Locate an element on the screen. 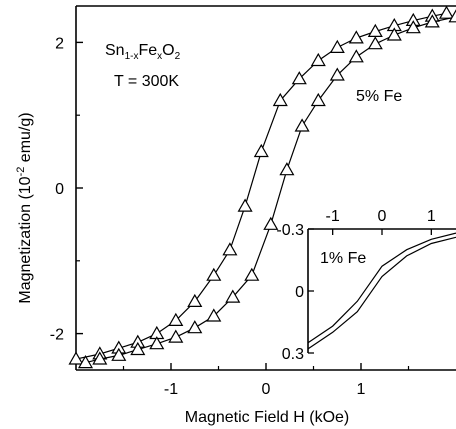 This screenshot has height=429, width=456. temperature-label: T = 300K is located at coordinates (146, 81).